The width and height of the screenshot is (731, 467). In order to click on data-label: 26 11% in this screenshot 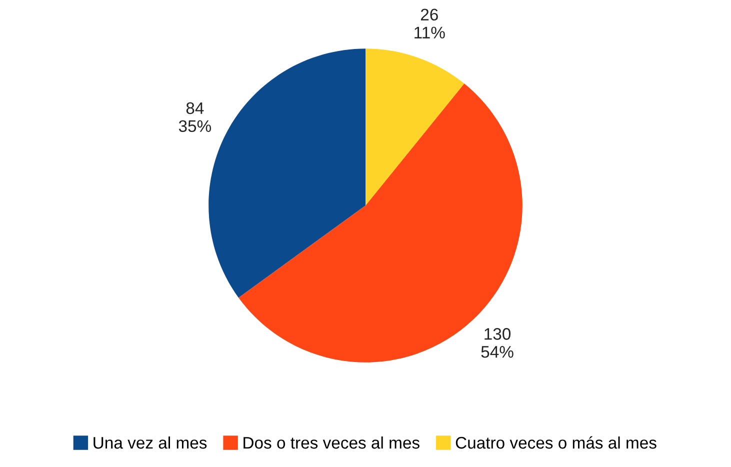, I will do `click(429, 23)`.